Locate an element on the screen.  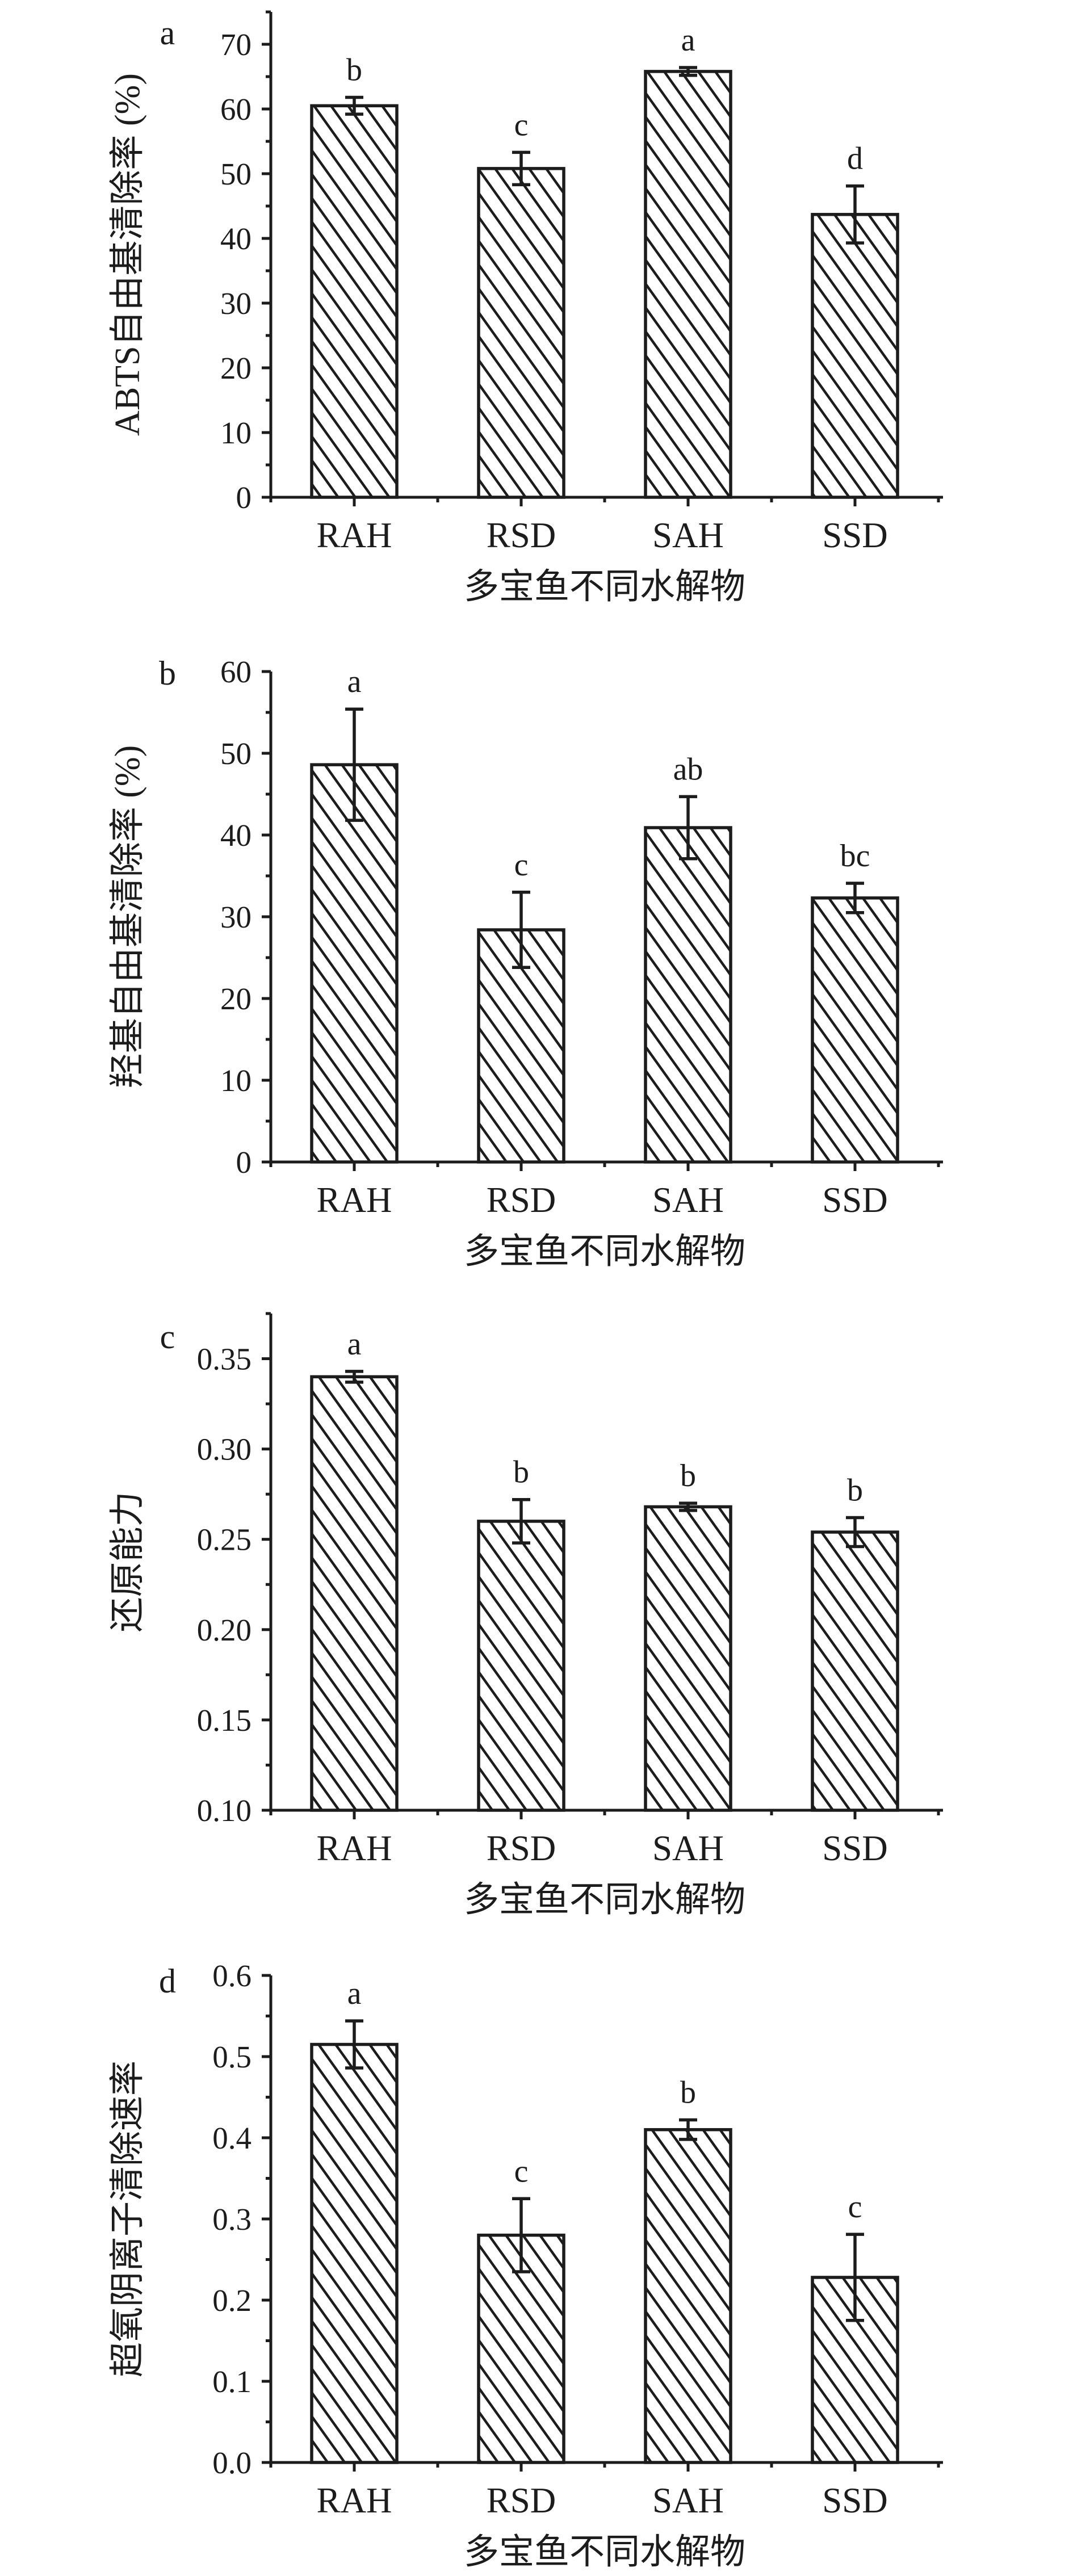
panel-c-sig-letter-sah: b is located at coordinates (688, 1476).